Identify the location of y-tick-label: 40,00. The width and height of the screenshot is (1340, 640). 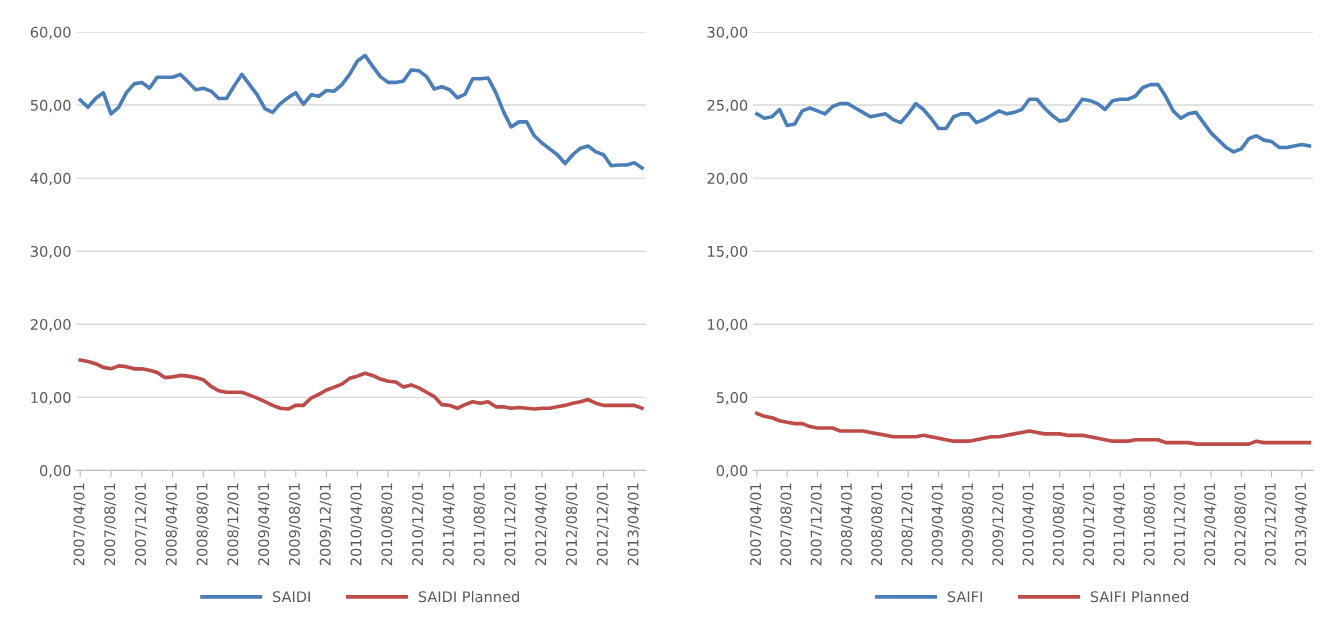
(50, 179).